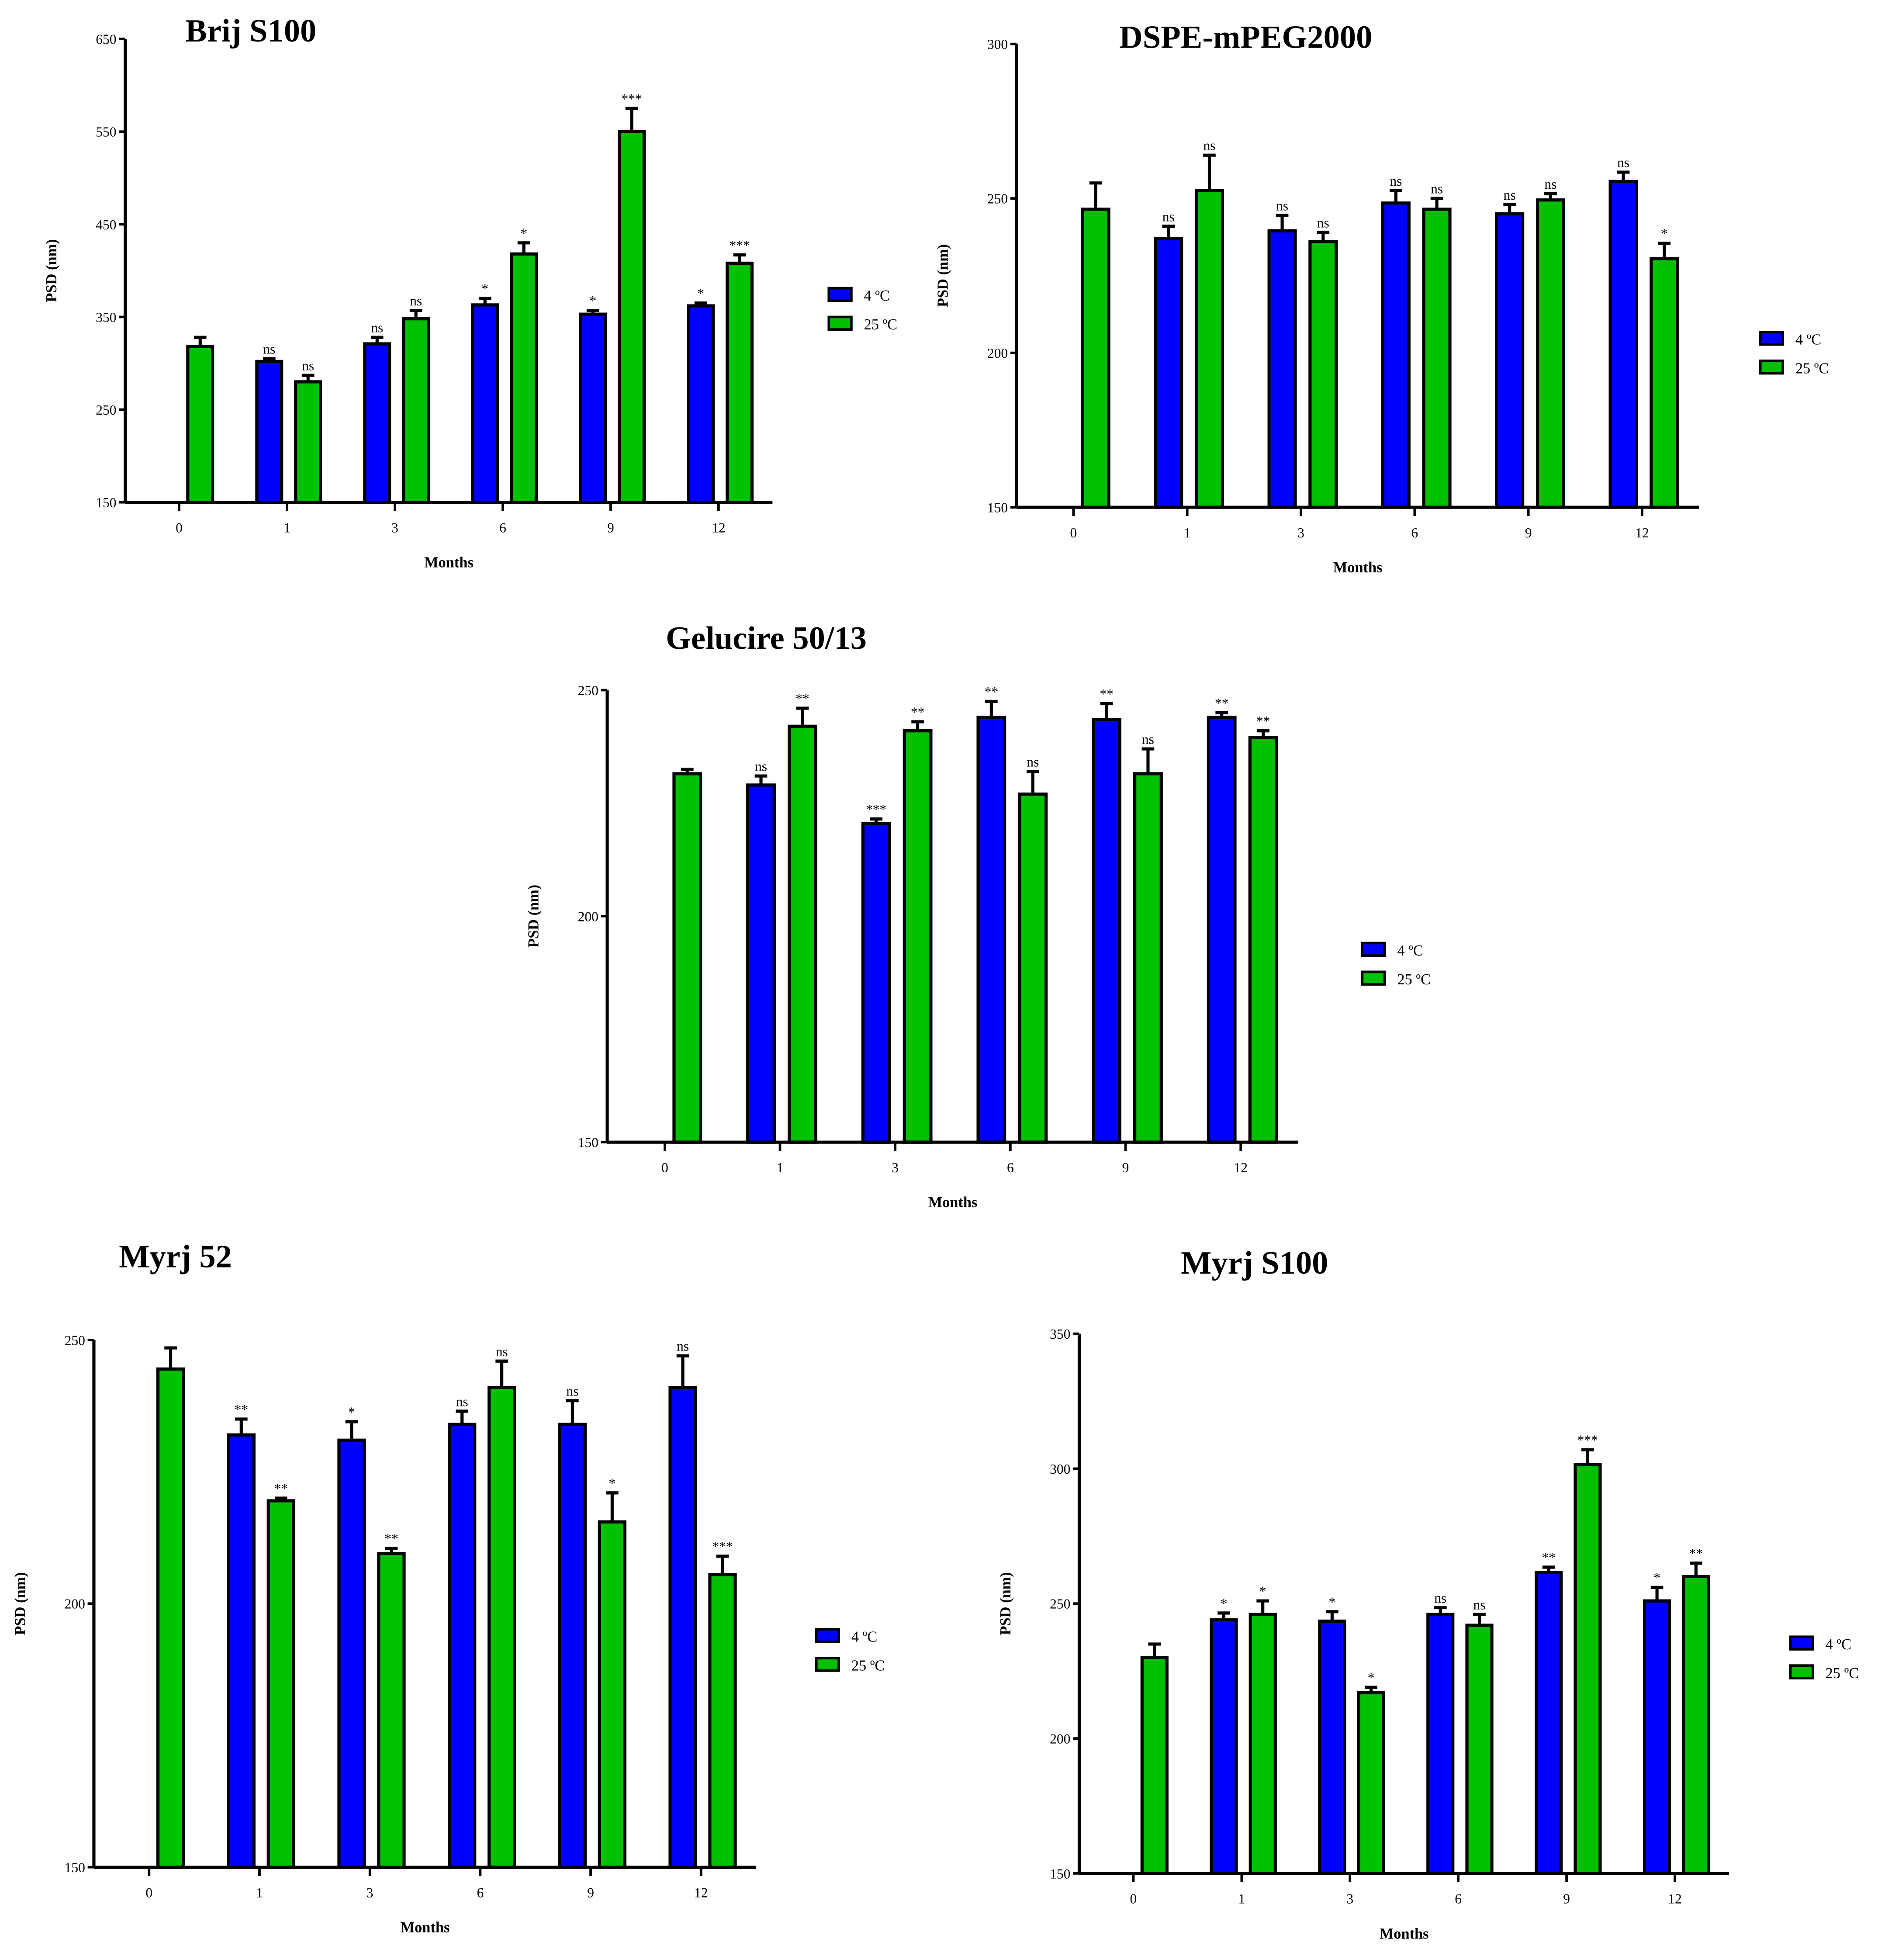 The height and width of the screenshot is (1960, 1878). Describe the element at coordinates (480, 1892) in the screenshot. I see `x-tick-label: 6` at that location.